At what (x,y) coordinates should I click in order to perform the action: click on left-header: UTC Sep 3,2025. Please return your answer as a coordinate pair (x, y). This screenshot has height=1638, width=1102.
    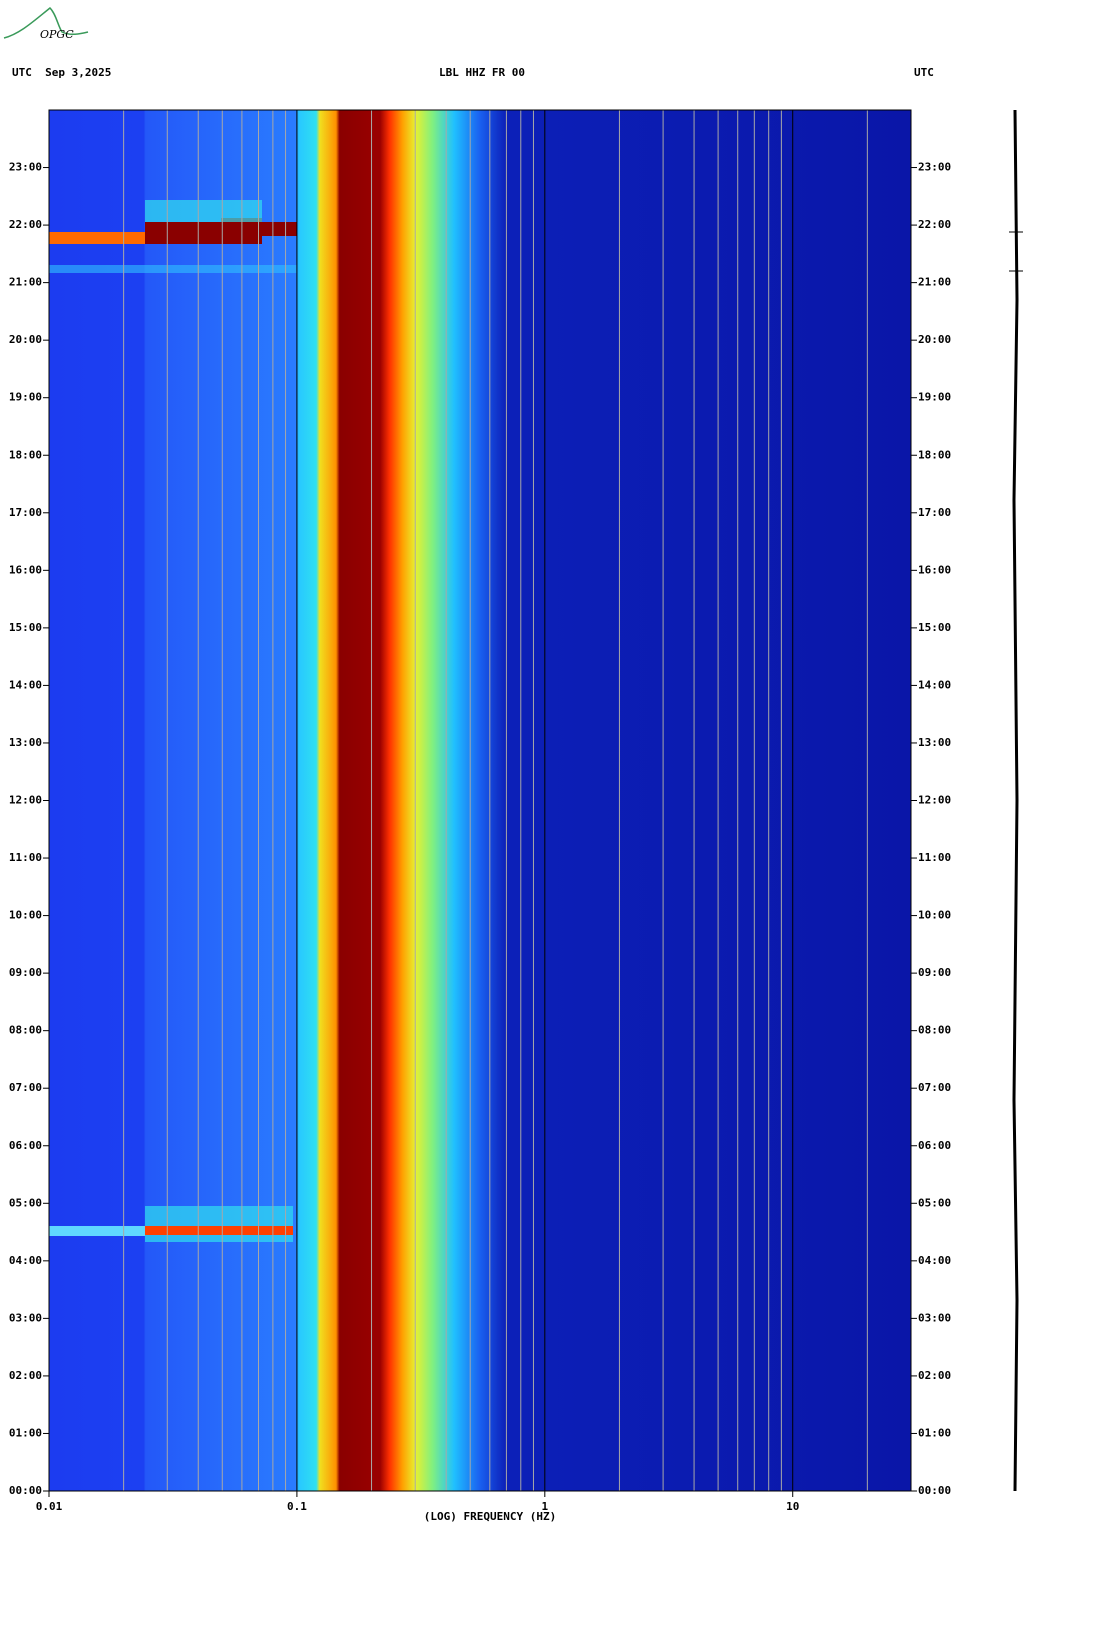
    Looking at the image, I should click on (61, 72).